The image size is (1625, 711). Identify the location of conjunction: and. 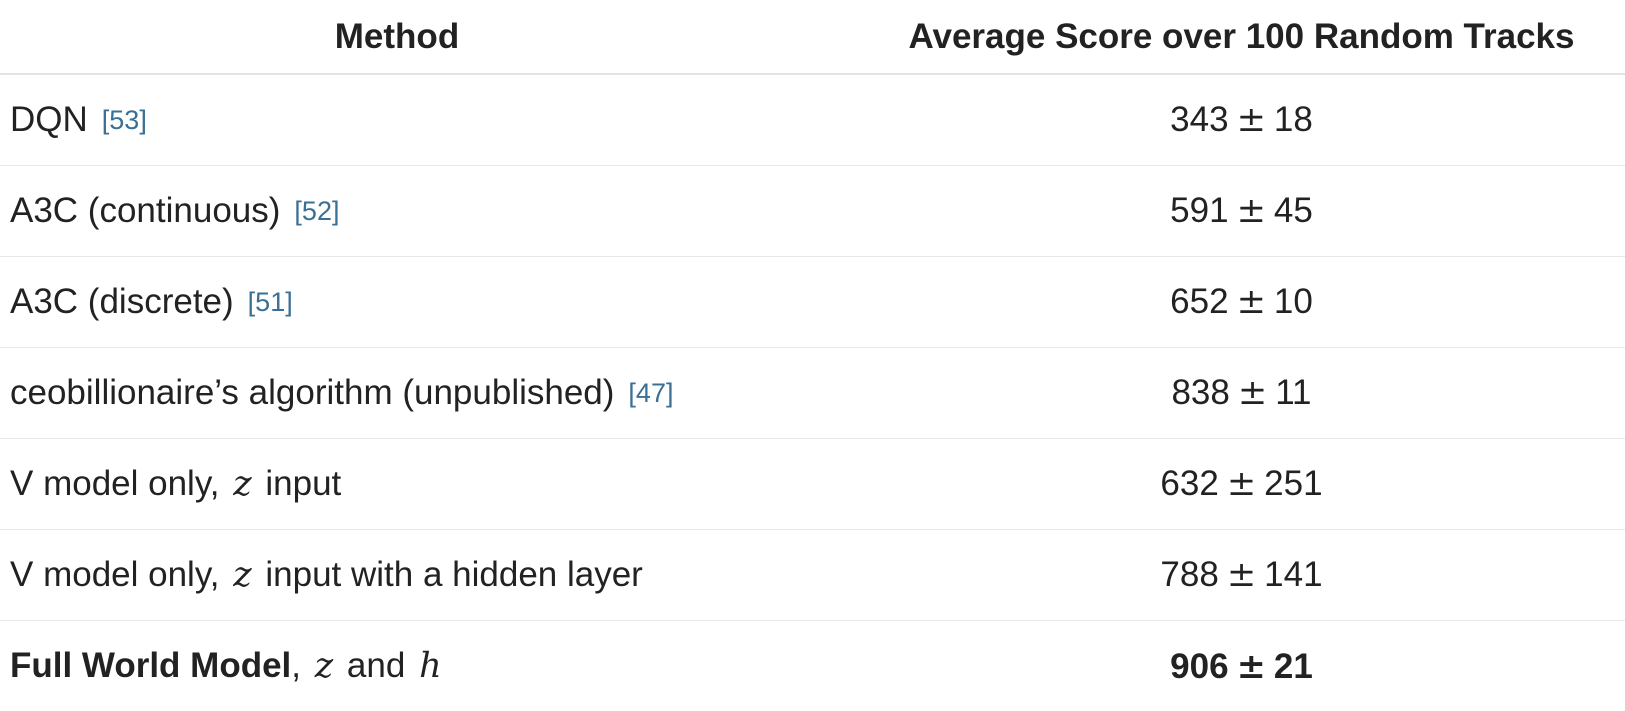
(376, 665).